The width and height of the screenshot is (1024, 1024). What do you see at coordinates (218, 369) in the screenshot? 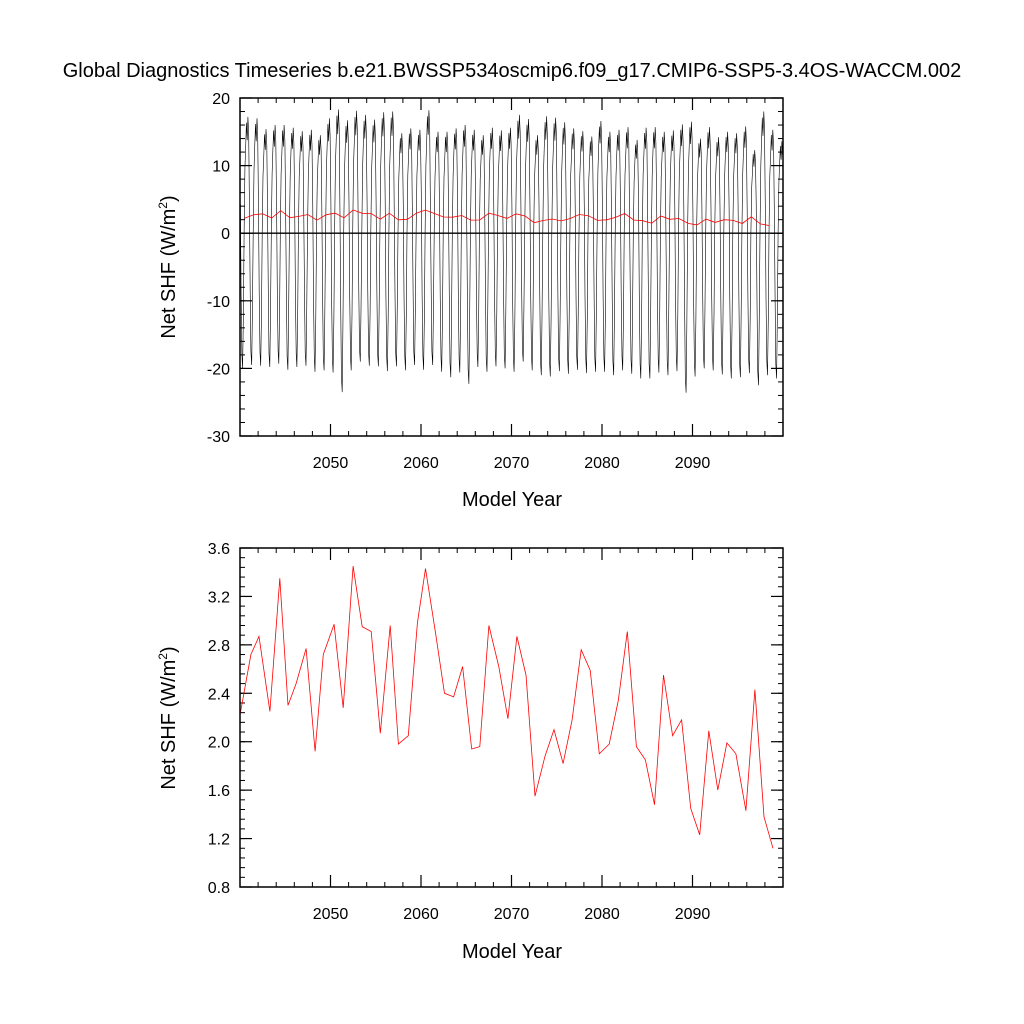
I see `y-tick-label: -20` at bounding box center [218, 369].